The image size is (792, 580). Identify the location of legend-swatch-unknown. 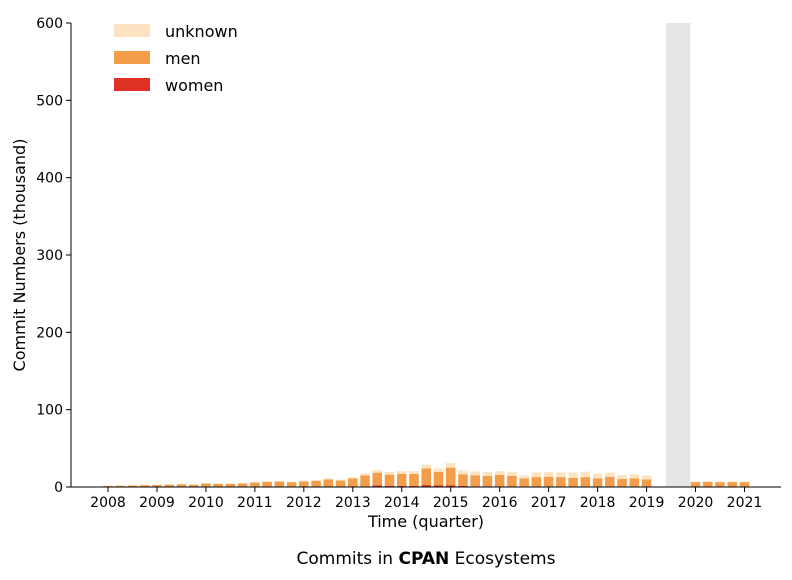
(132, 30).